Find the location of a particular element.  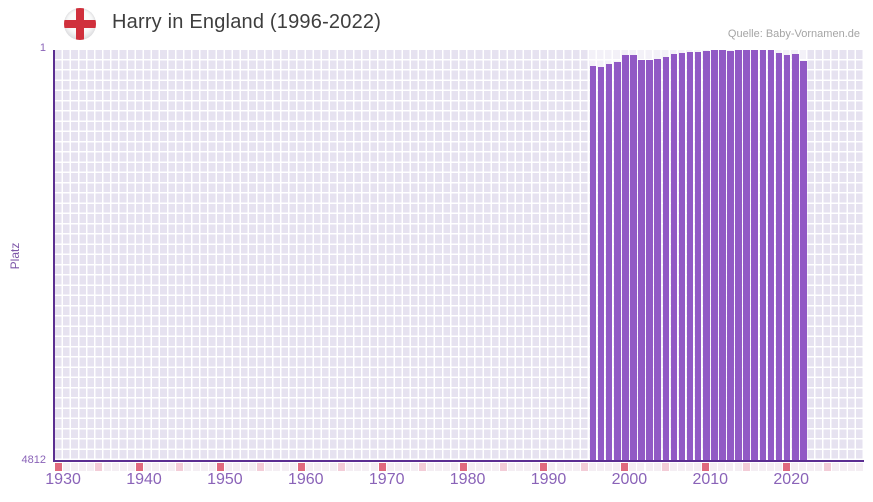

strip-cell-1996 is located at coordinates (592, 467).